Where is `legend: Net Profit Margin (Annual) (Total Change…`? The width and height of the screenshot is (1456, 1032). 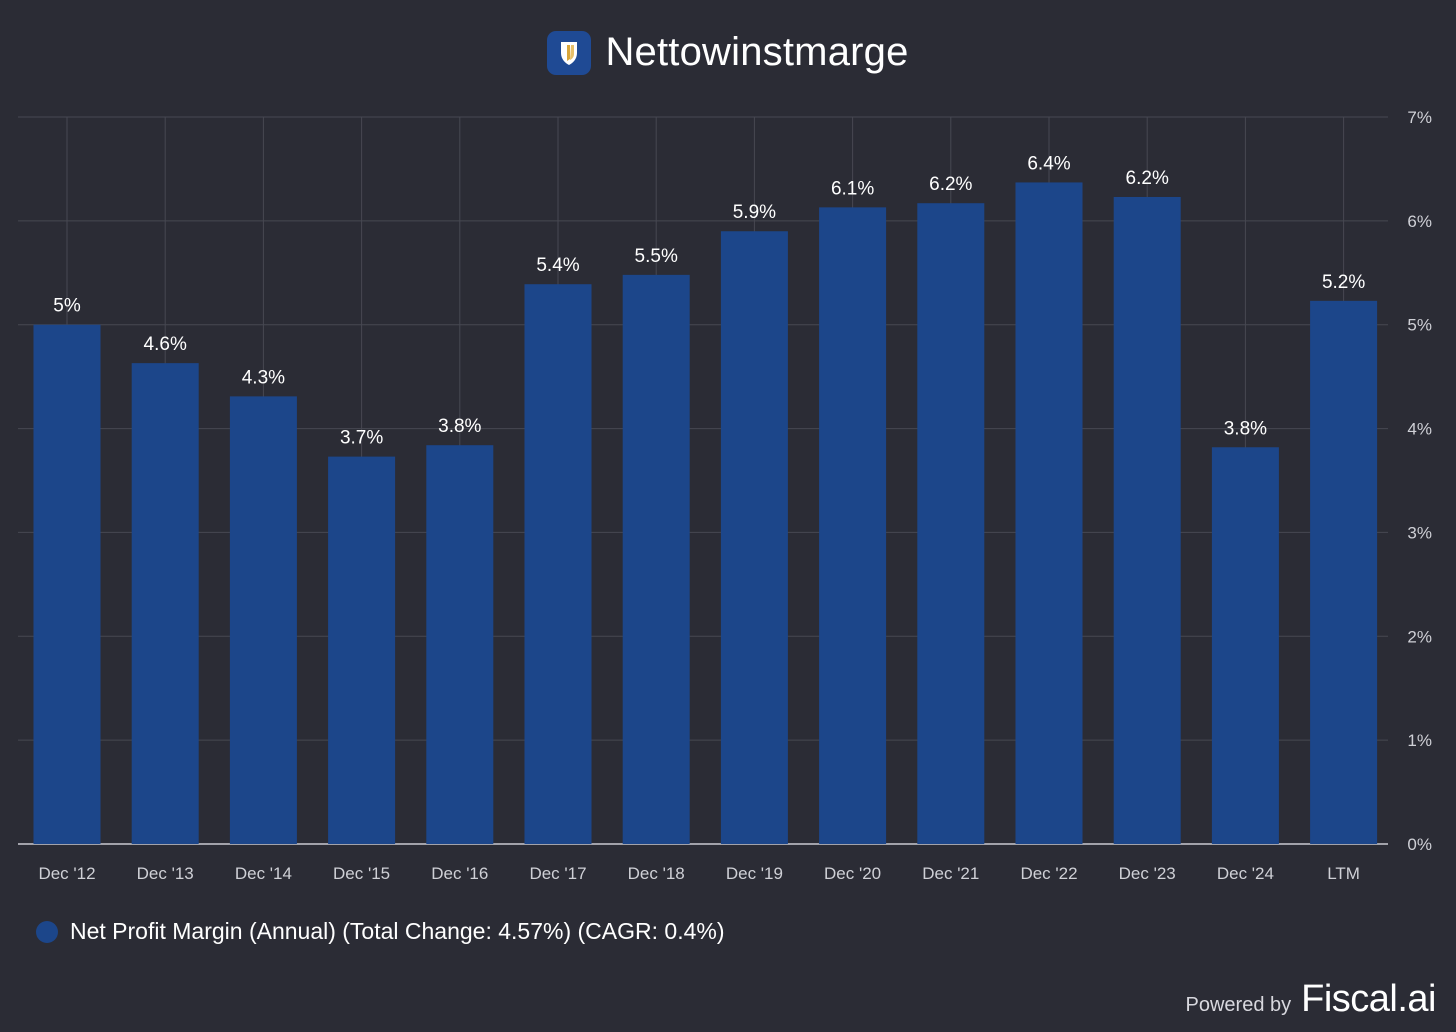 legend: Net Profit Margin (Annual) (Total Change… is located at coordinates (380, 931).